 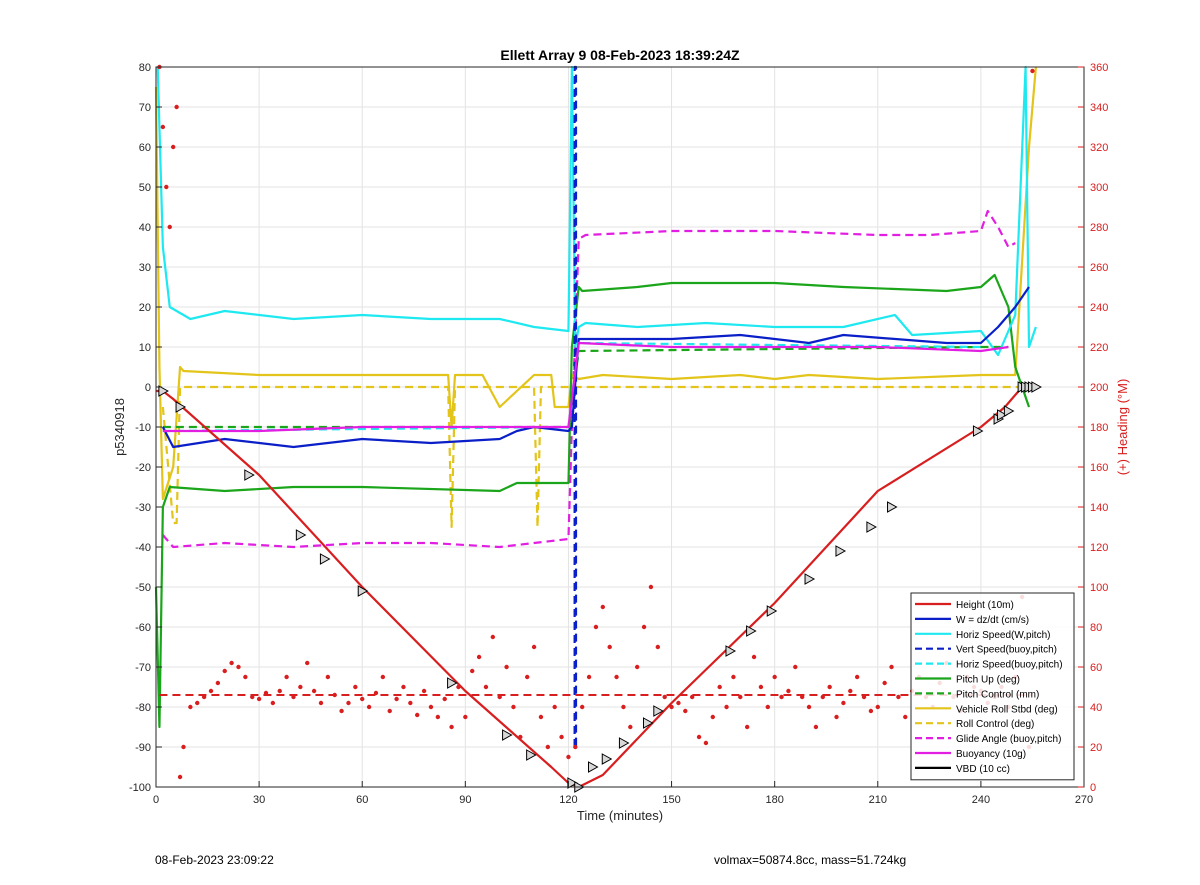 What do you see at coordinates (1099, 468) in the screenshot?
I see `right-tick-label: 160` at bounding box center [1099, 468].